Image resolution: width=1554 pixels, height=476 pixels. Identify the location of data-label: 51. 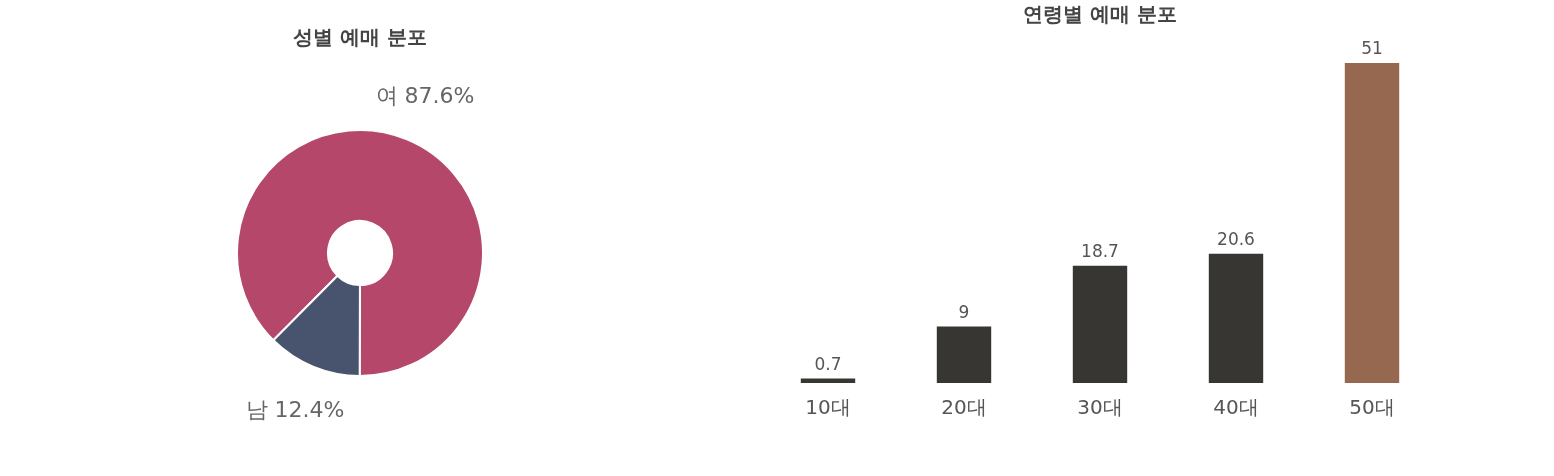
(1372, 48).